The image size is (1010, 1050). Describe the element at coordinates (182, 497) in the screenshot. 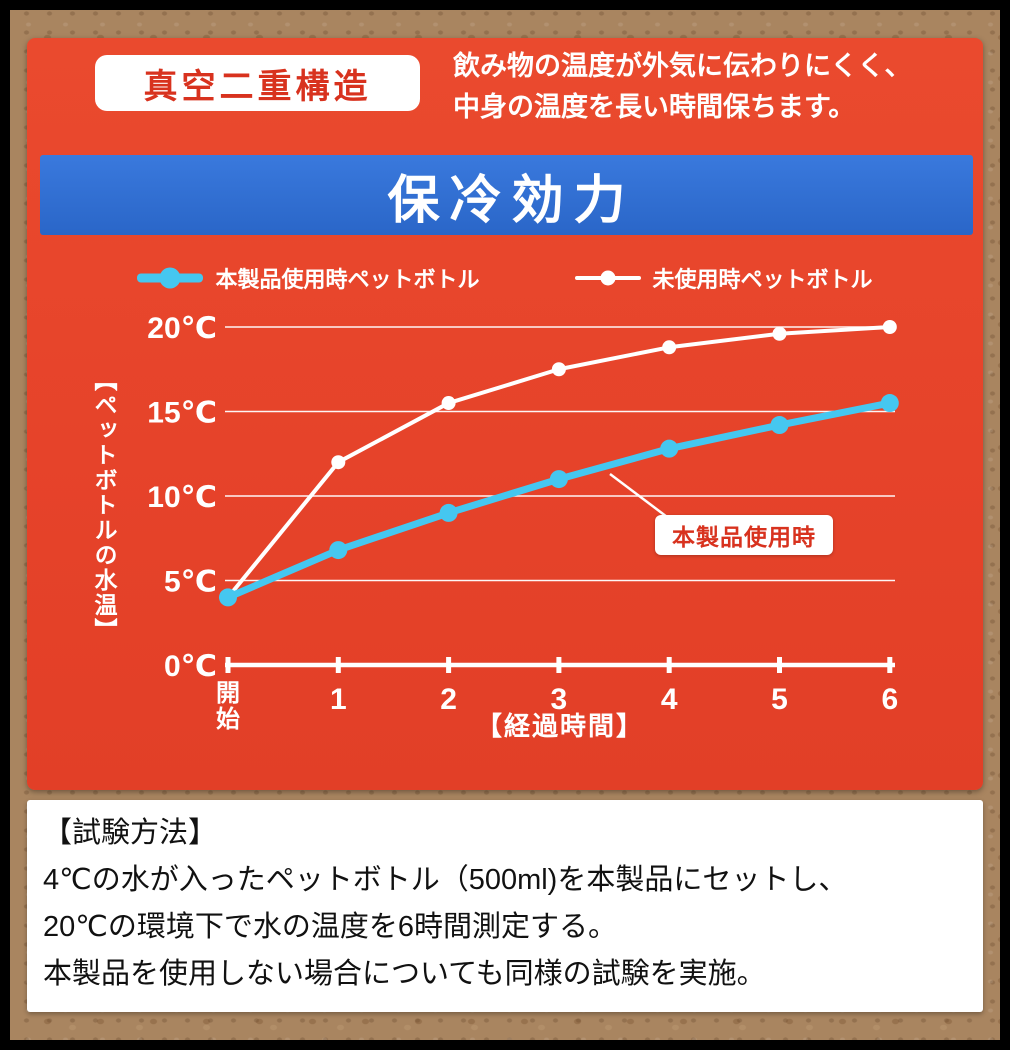

I see `svg-text: 10℃` at that location.